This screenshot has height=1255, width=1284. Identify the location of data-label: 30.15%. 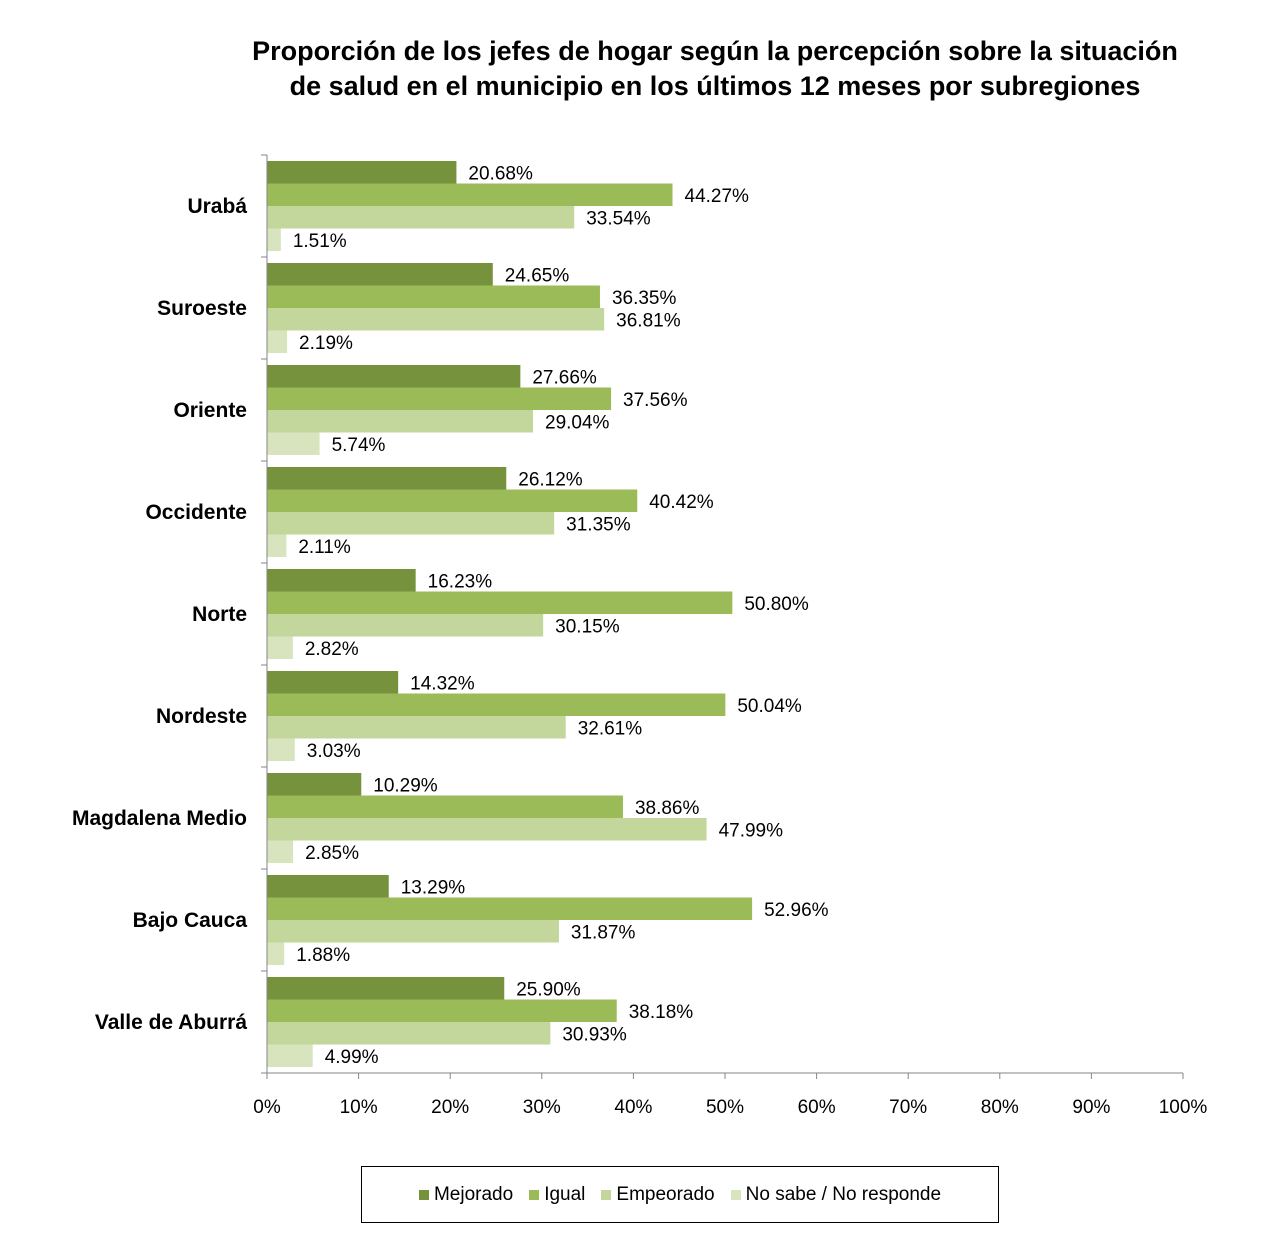
(587, 626).